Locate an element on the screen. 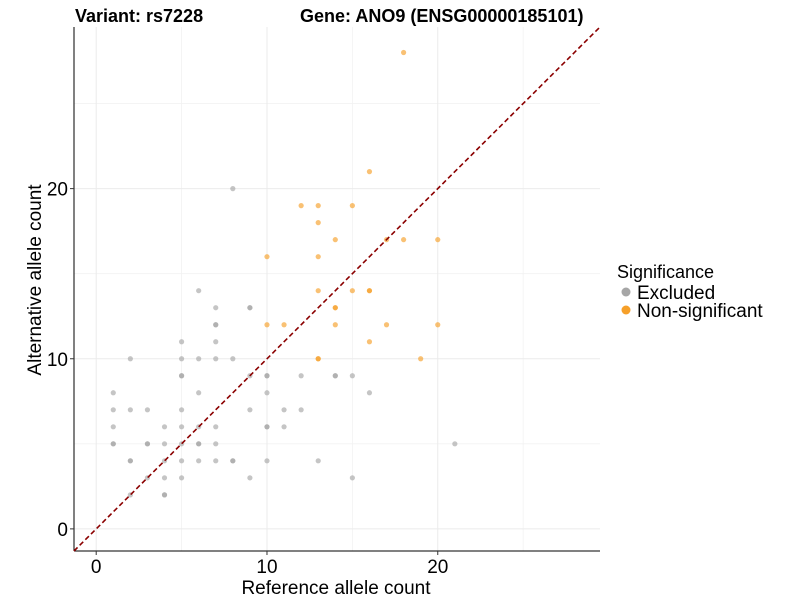 The height and width of the screenshot is (600, 800). x-tick-label: 20 is located at coordinates (437, 567).